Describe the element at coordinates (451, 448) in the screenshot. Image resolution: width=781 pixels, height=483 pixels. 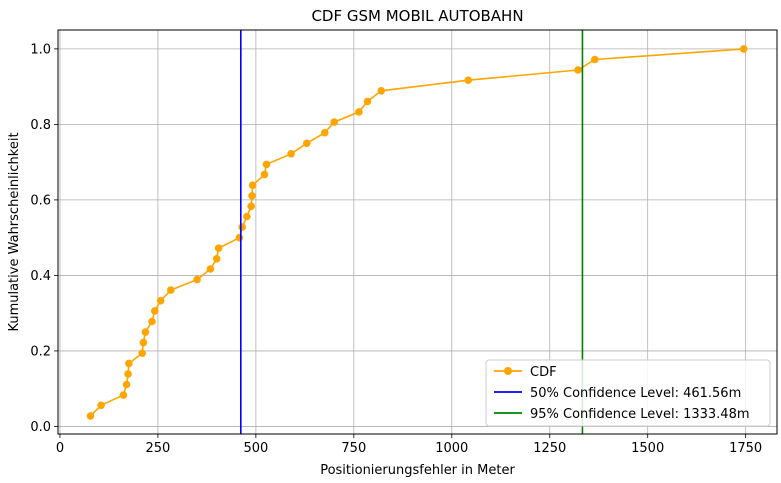
I see `x-tick-label: 1000` at that location.